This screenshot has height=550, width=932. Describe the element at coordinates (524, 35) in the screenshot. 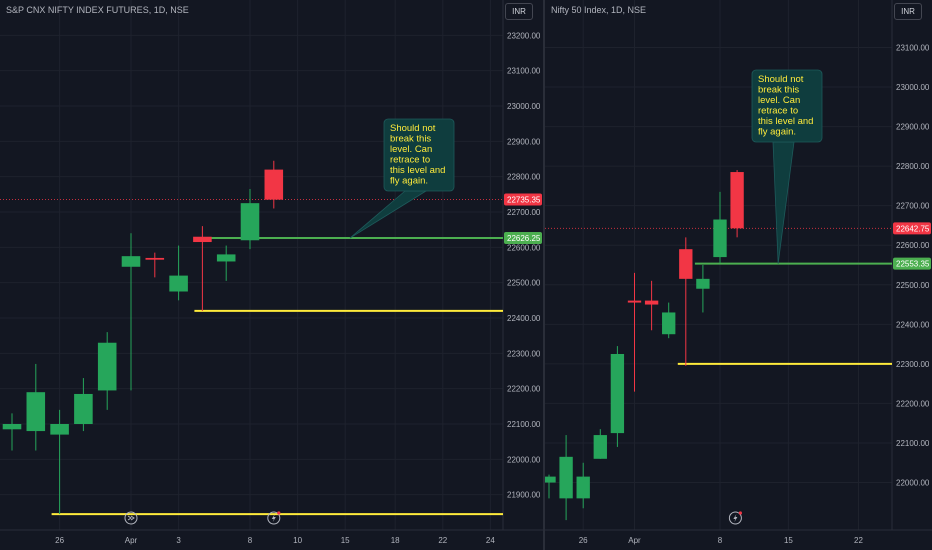

I see `y-tick-label: 23200.00` at that location.